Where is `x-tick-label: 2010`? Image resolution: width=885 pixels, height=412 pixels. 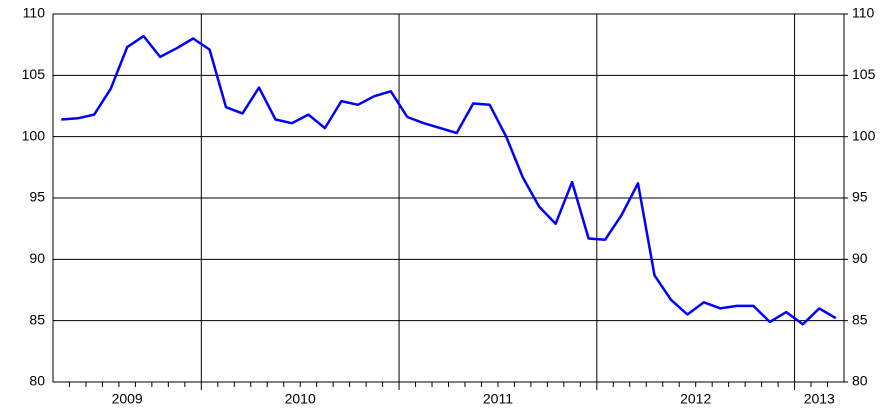 x-tick-label: 2010 is located at coordinates (300, 399).